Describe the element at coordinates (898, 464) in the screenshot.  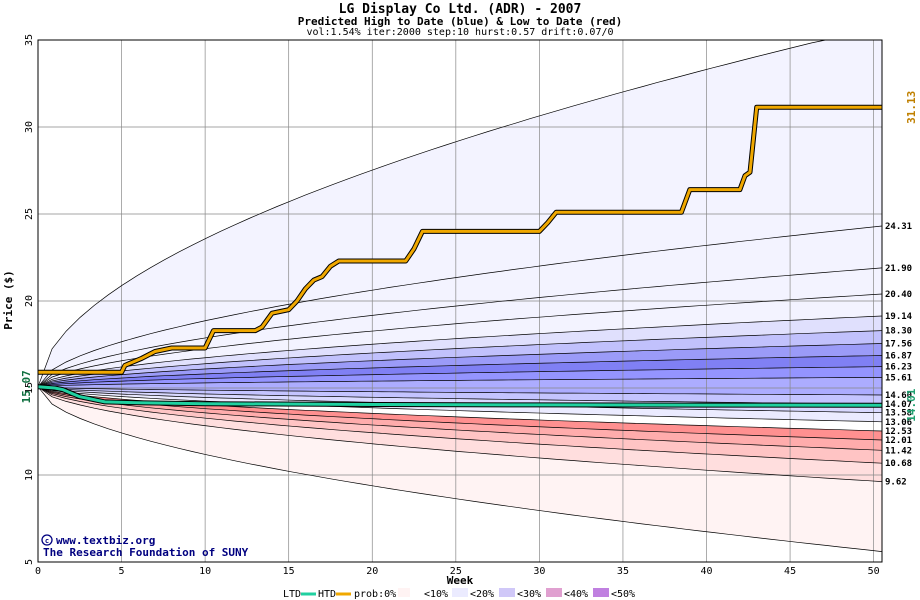
I see `band-end-label: 10.68` at that location.